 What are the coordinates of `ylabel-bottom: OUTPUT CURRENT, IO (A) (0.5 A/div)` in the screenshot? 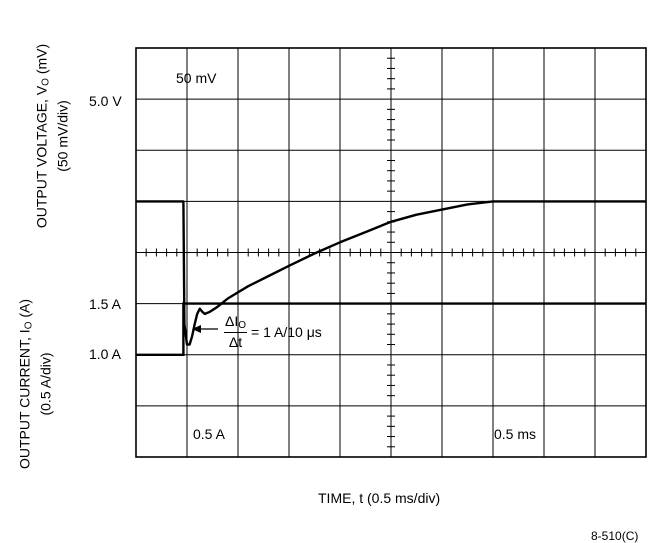 It's located at (35, 384).